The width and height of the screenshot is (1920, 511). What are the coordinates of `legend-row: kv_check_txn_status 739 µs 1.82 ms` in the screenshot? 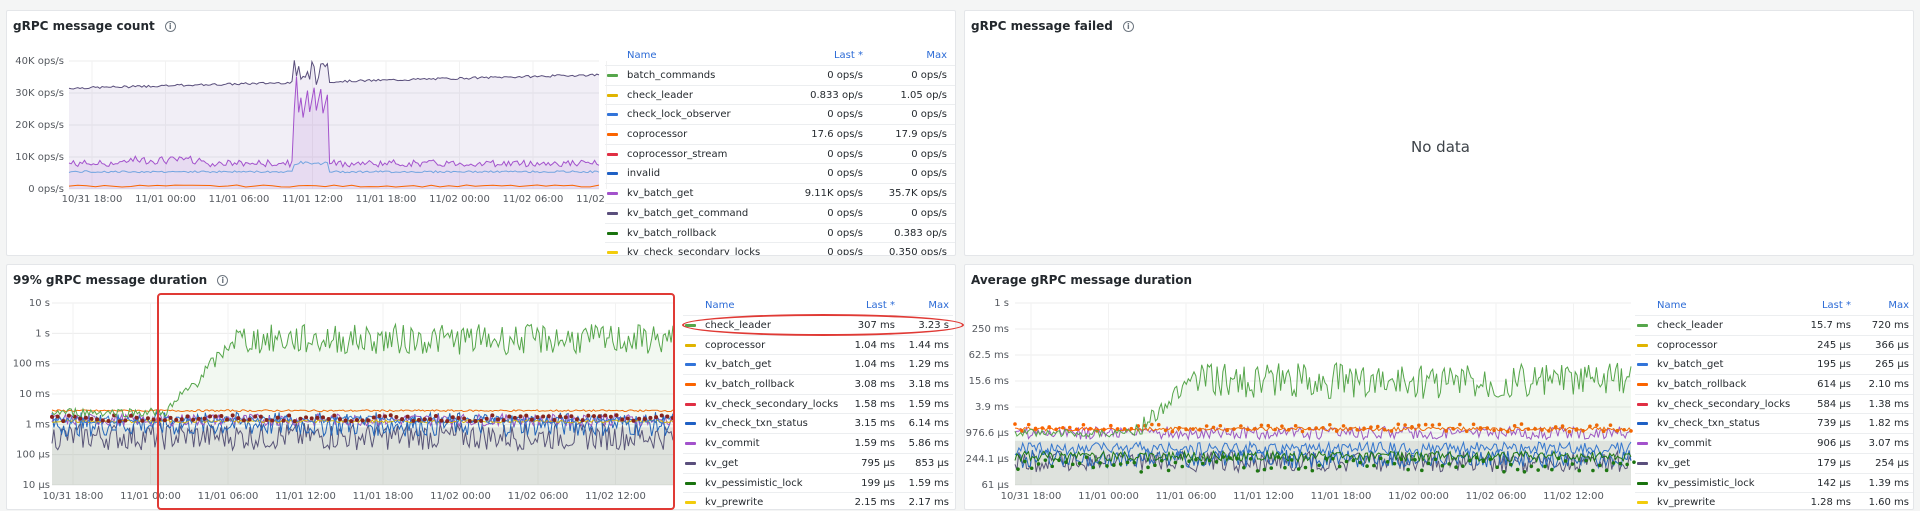 It's located at (1774, 423).